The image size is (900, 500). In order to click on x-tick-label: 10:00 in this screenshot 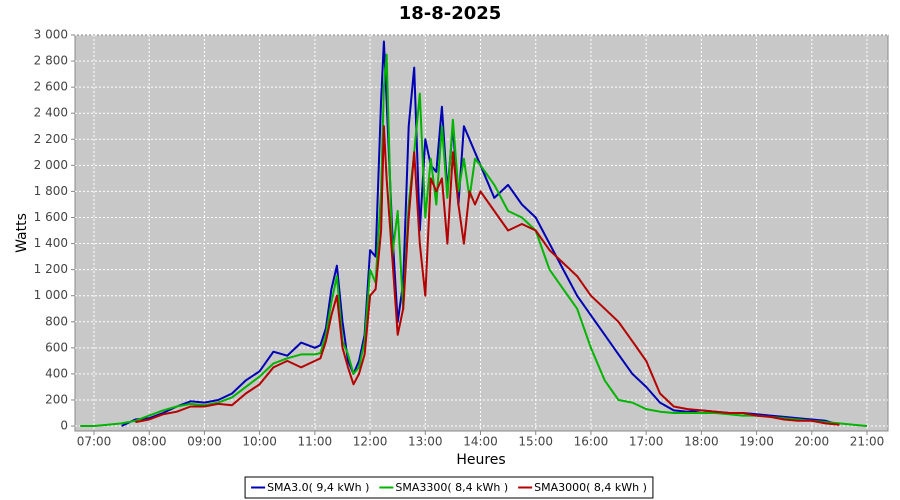, I will do `click(259, 442)`.